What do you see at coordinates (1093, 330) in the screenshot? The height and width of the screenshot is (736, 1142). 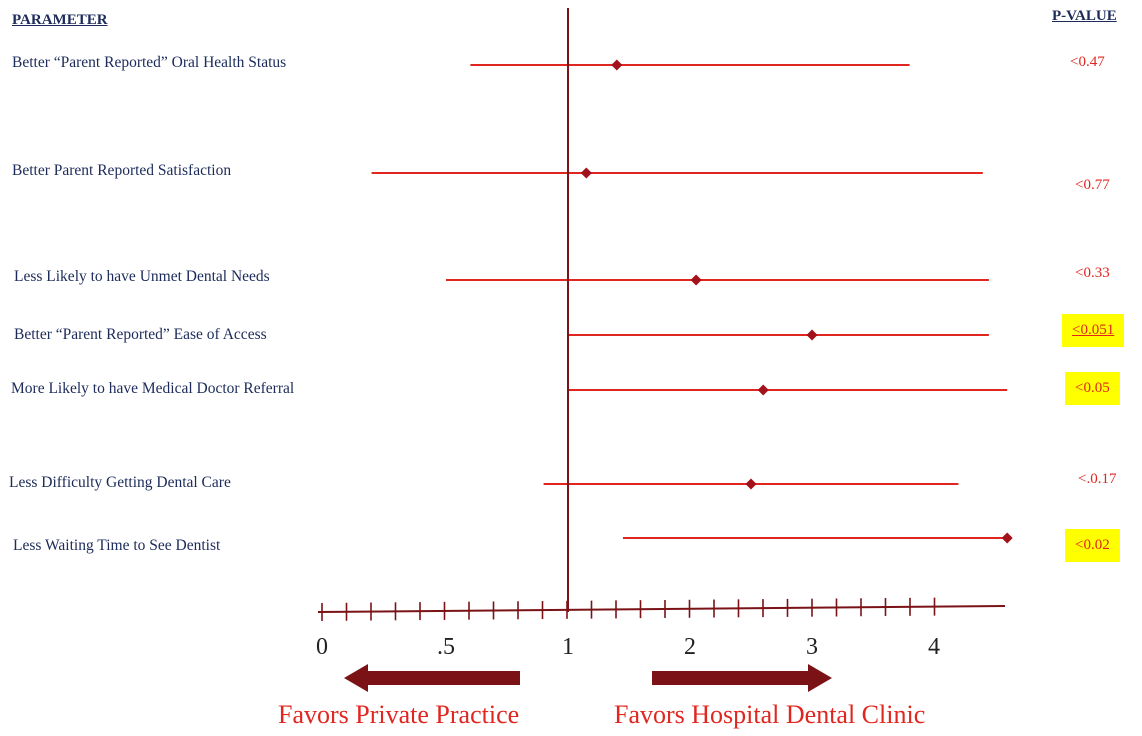 I see `pvalue-highlighted: <0.051` at bounding box center [1093, 330].